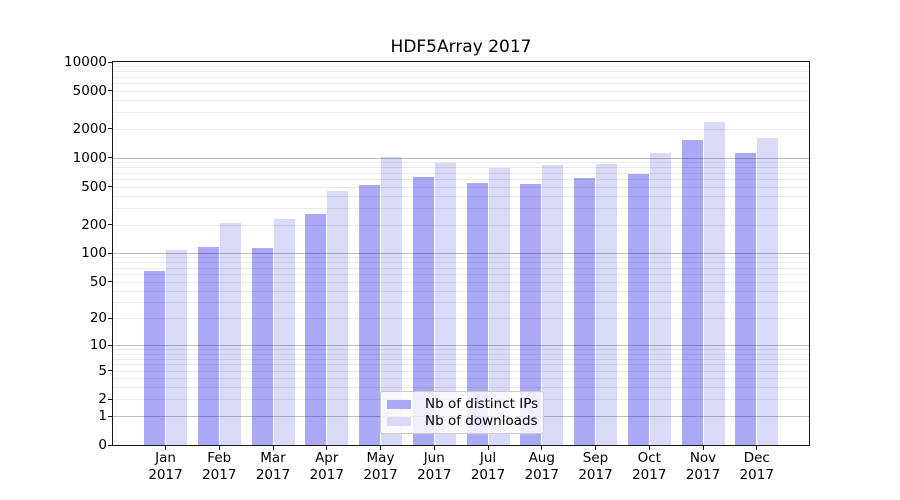 The width and height of the screenshot is (900, 500). Describe the element at coordinates (541, 466) in the screenshot. I see `x-axis-label: Aug 2017` at that location.